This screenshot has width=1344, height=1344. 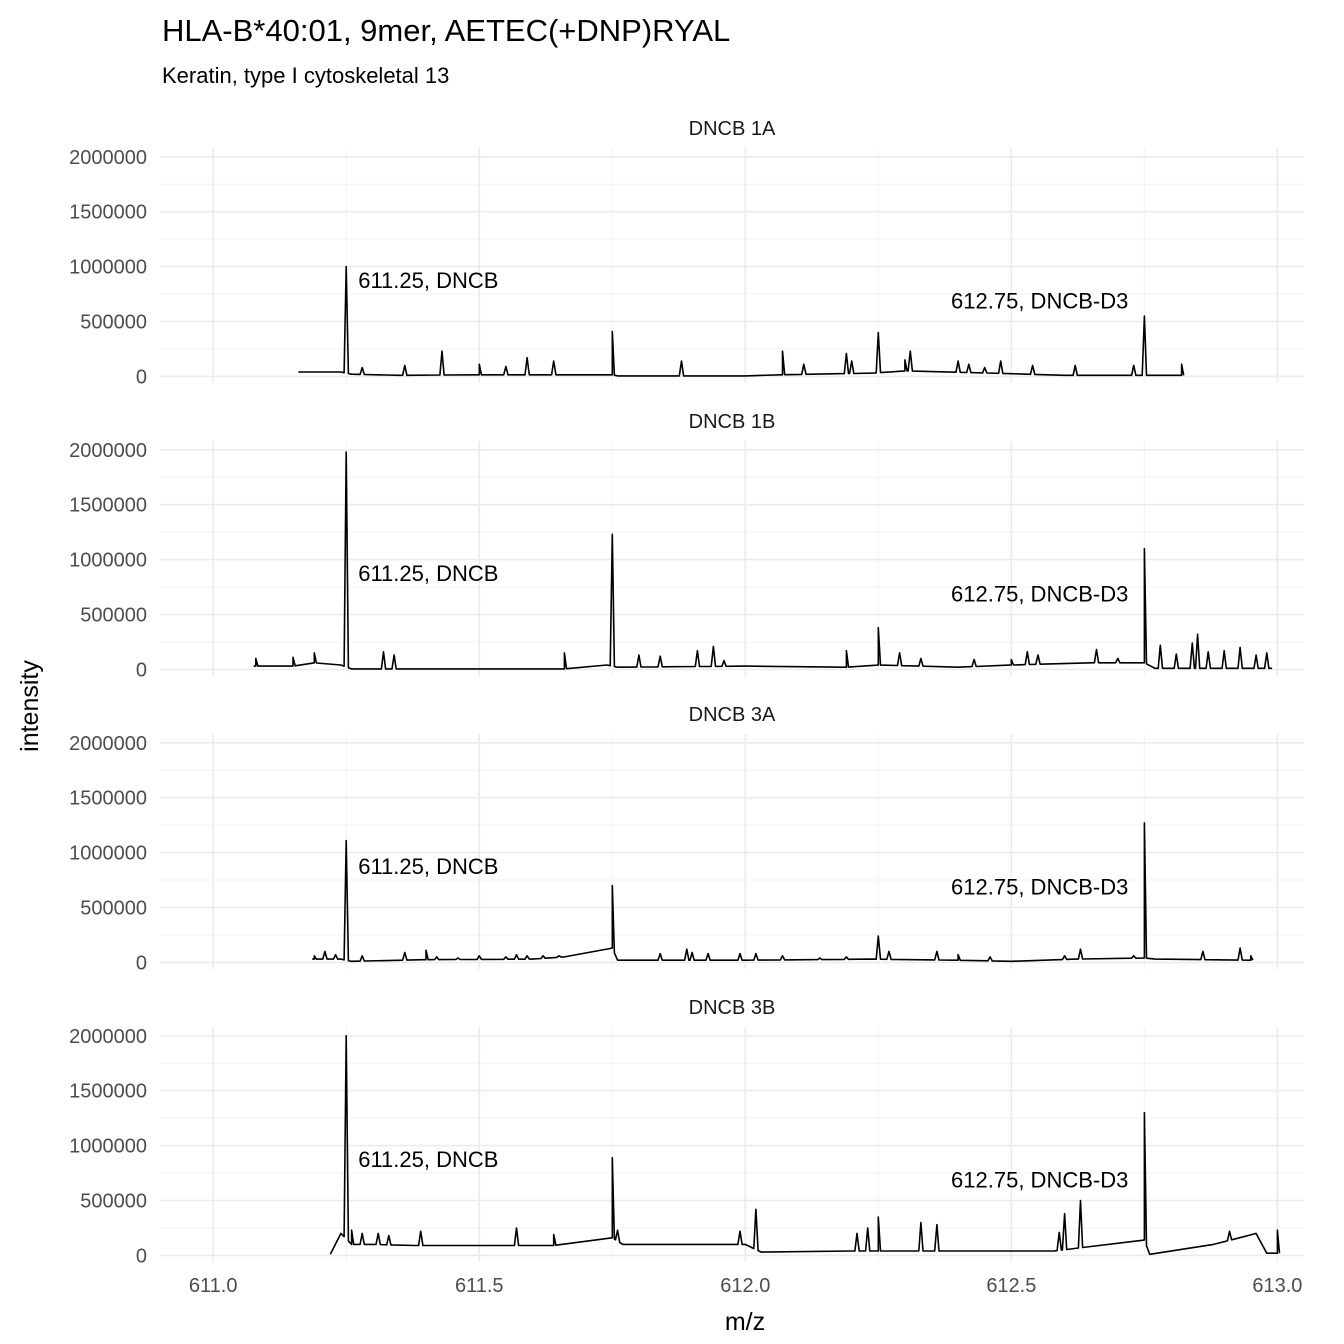 What do you see at coordinates (213, 1286) in the screenshot?
I see `x-tick-label: 611.0` at bounding box center [213, 1286].